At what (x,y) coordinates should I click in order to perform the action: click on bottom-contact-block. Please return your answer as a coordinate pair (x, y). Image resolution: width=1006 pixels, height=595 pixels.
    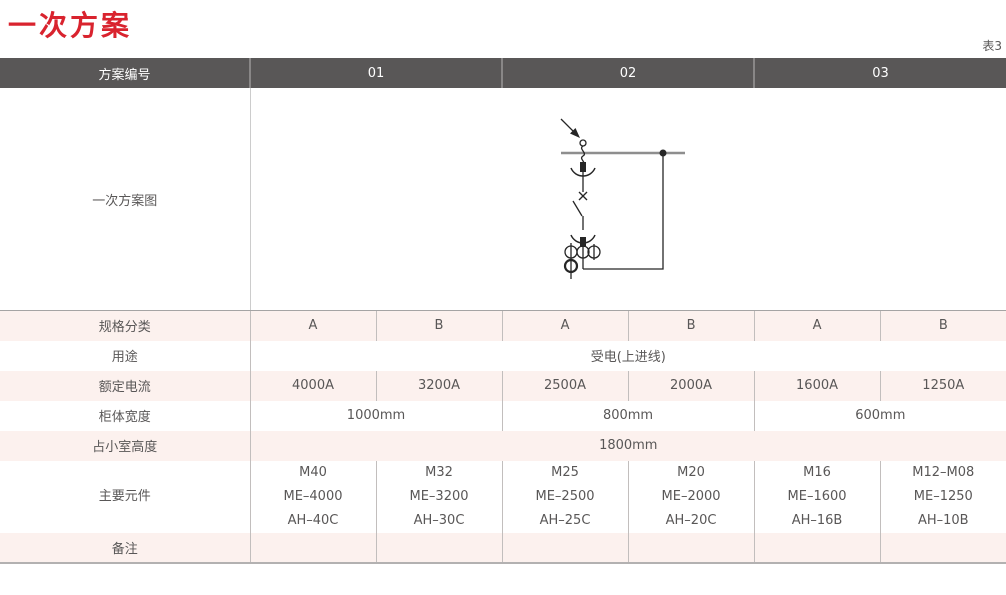
    Looking at the image, I should click on (582, 242).